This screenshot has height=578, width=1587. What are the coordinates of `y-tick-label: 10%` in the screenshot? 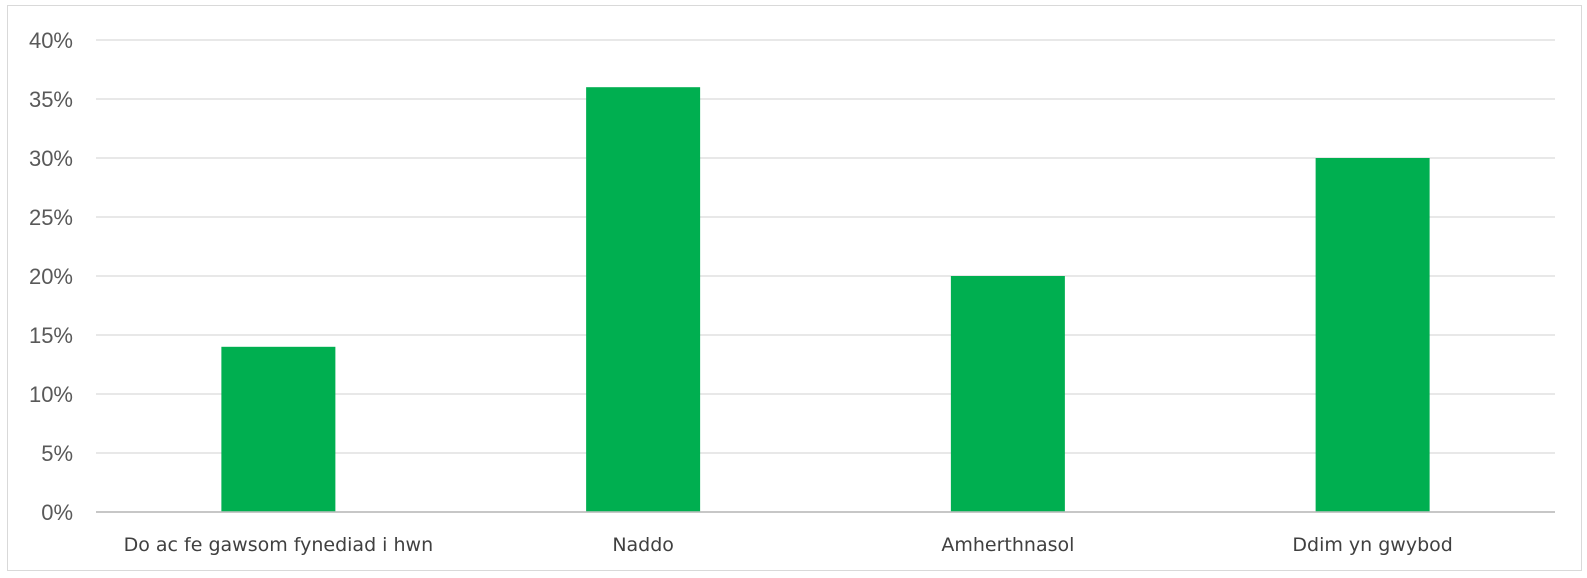 It's located at (51, 394).